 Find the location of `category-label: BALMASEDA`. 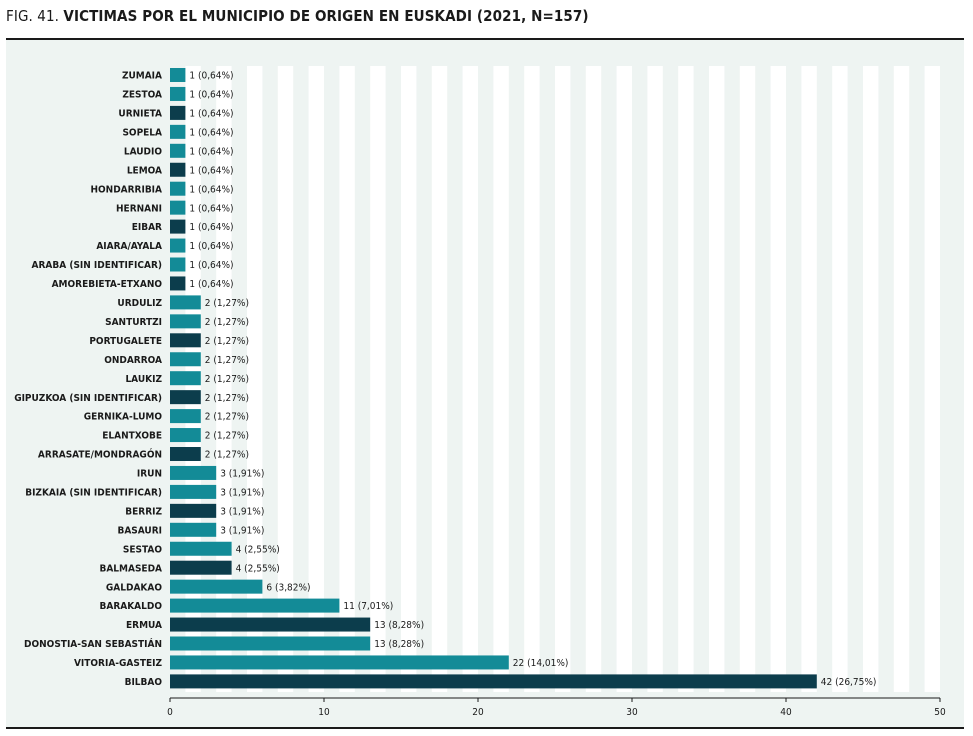

category-label: BALMASEDA is located at coordinates (130, 568).